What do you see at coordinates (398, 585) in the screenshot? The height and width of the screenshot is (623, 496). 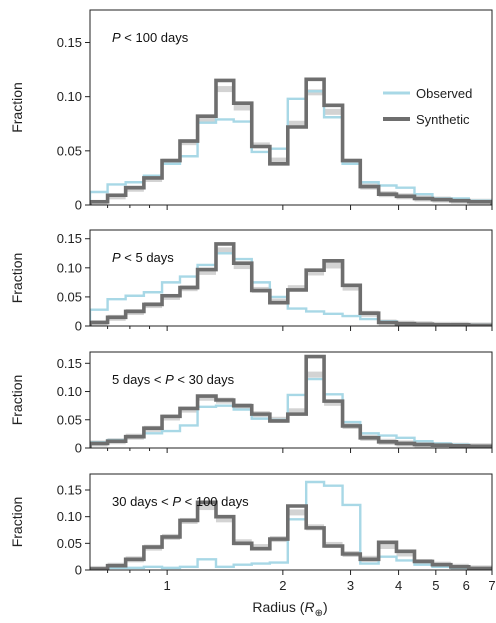 I see `x-tick-label: 4` at bounding box center [398, 585].